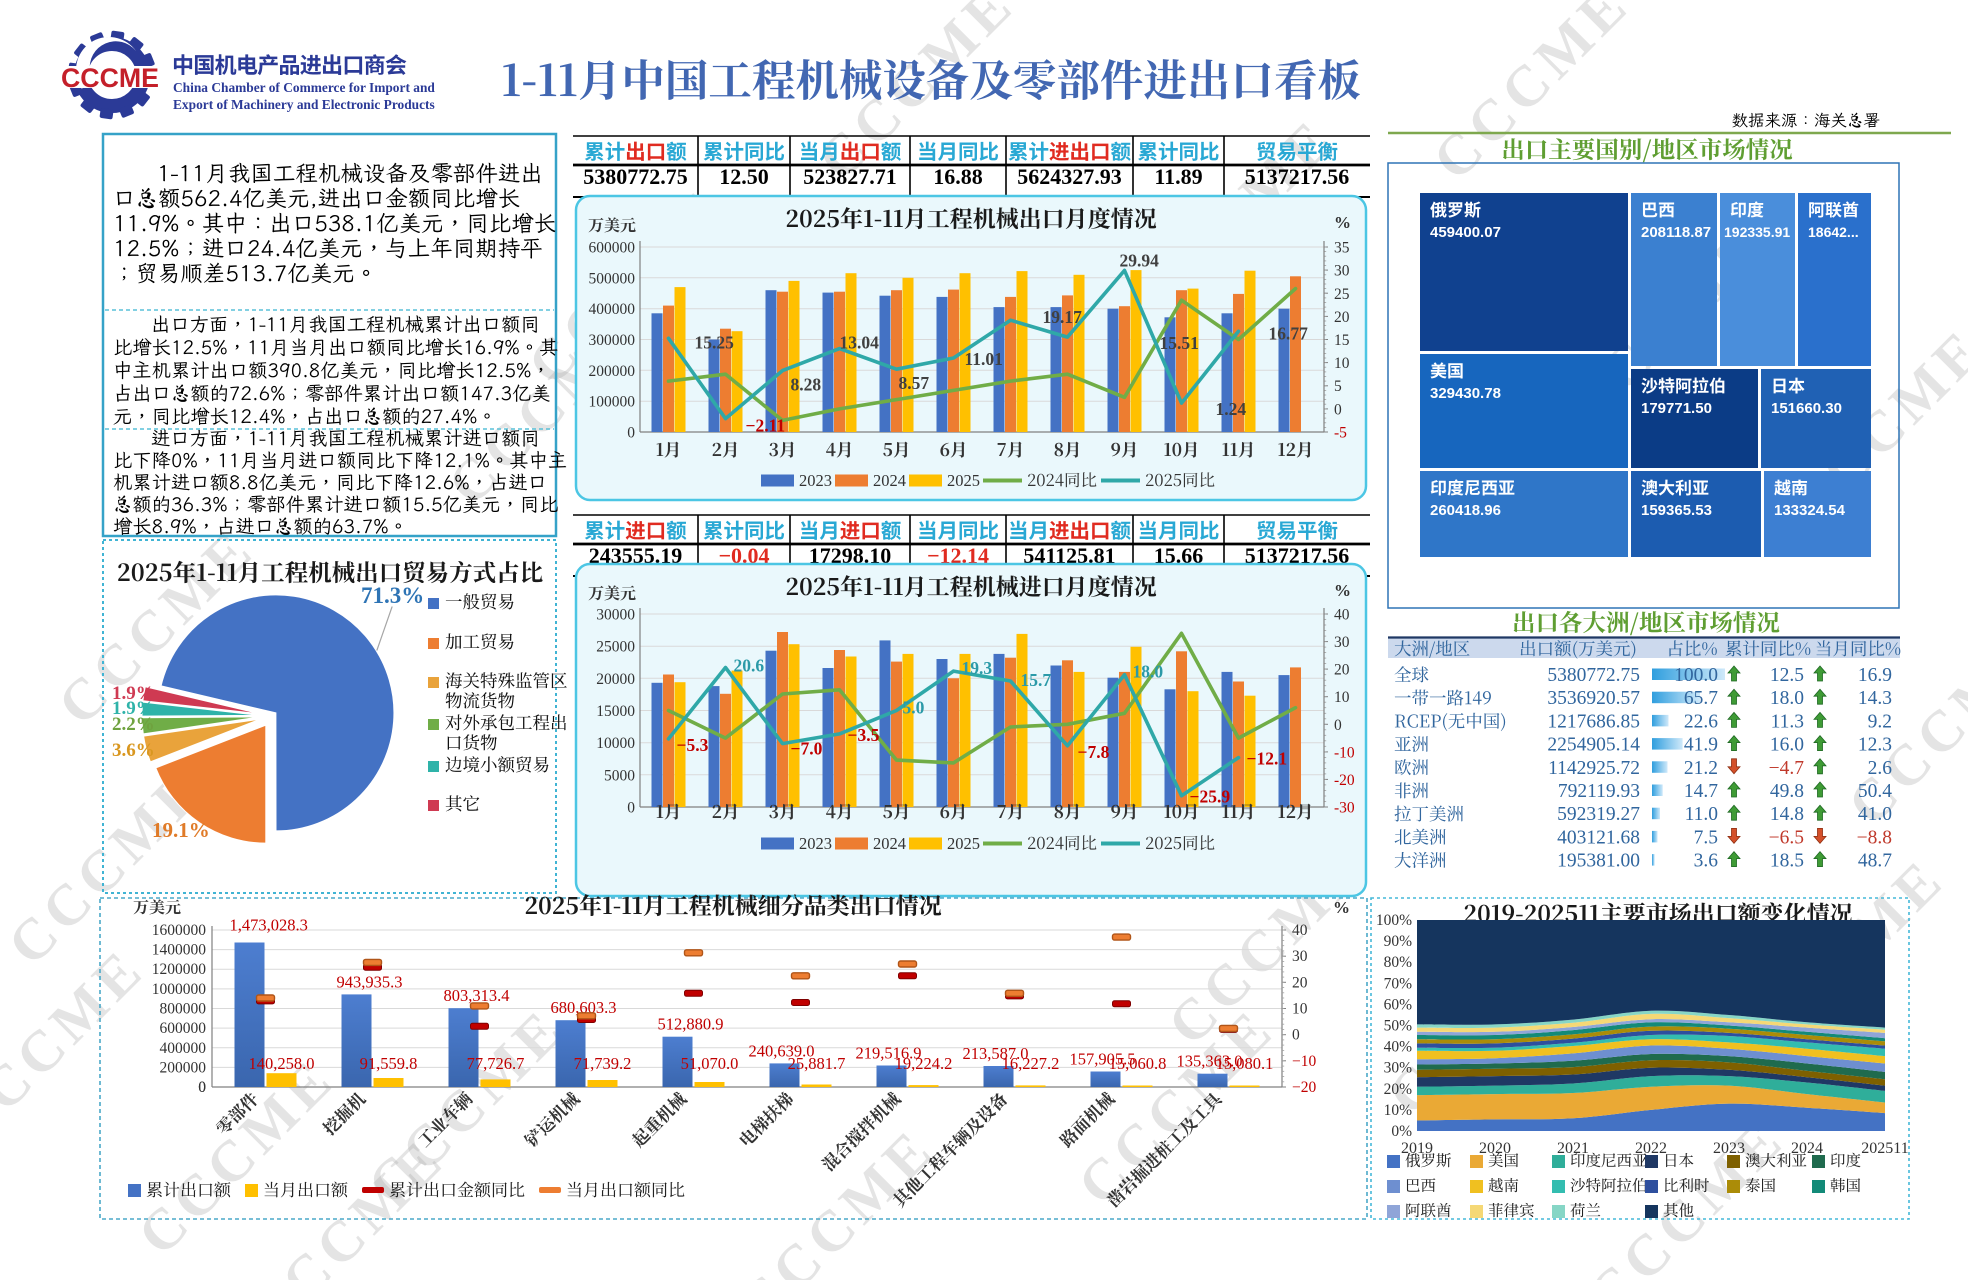 The height and width of the screenshot is (1280, 1968). Describe the element at coordinates (1210, 1061) in the screenshot. I see `svg-text: 135,363.0` at that location.